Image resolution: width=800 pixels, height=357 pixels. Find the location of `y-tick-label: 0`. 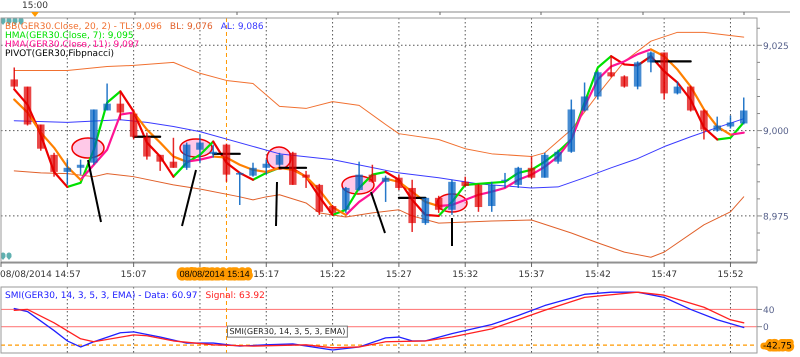

y-tick-label: 0 is located at coordinates (766, 328).